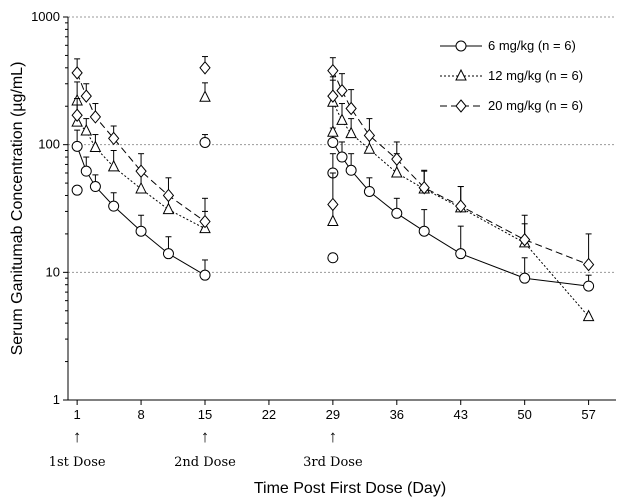 The height and width of the screenshot is (501, 626). I want to click on y-tick-label: 10, so click(53, 271).